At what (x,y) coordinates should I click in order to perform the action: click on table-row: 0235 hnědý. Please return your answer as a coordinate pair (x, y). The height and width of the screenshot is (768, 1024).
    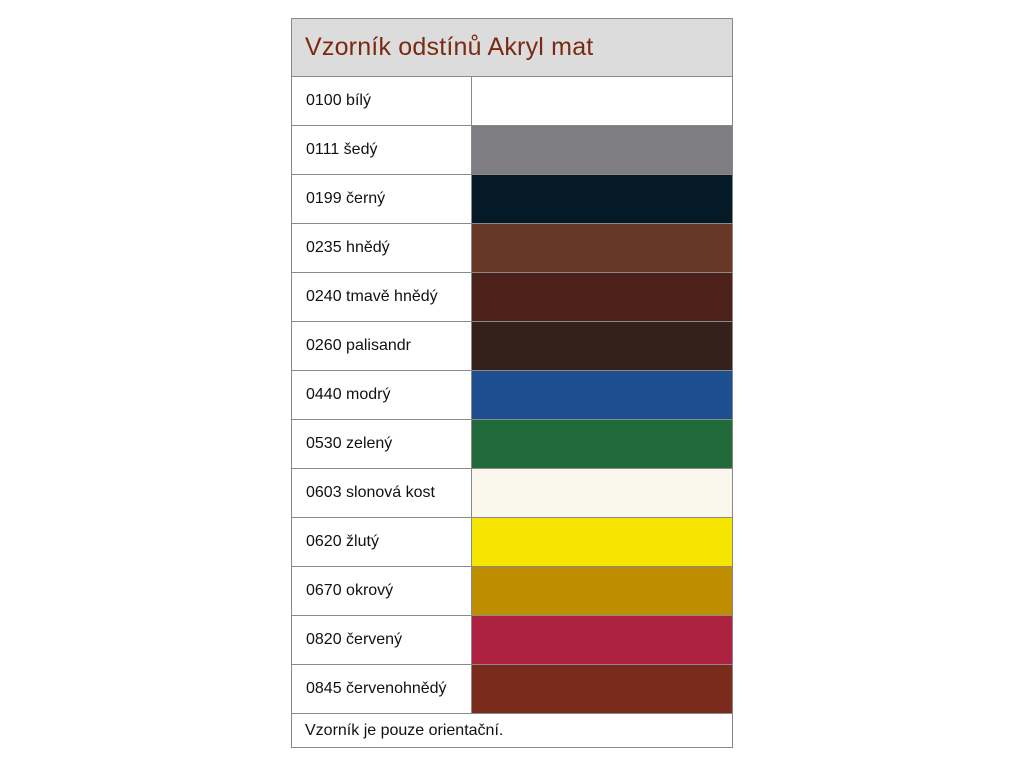
    Looking at the image, I should click on (512, 248).